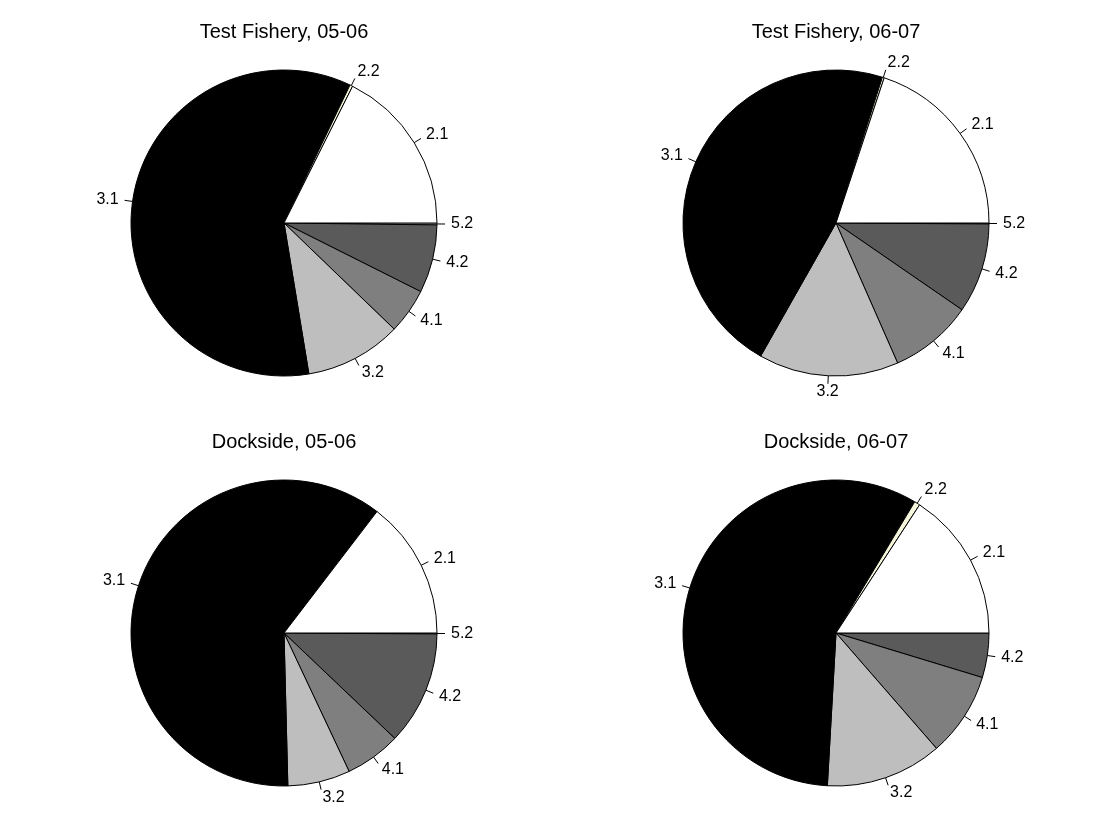  I want to click on chart-title: Test Fishery, 06-07, so click(836, 30).